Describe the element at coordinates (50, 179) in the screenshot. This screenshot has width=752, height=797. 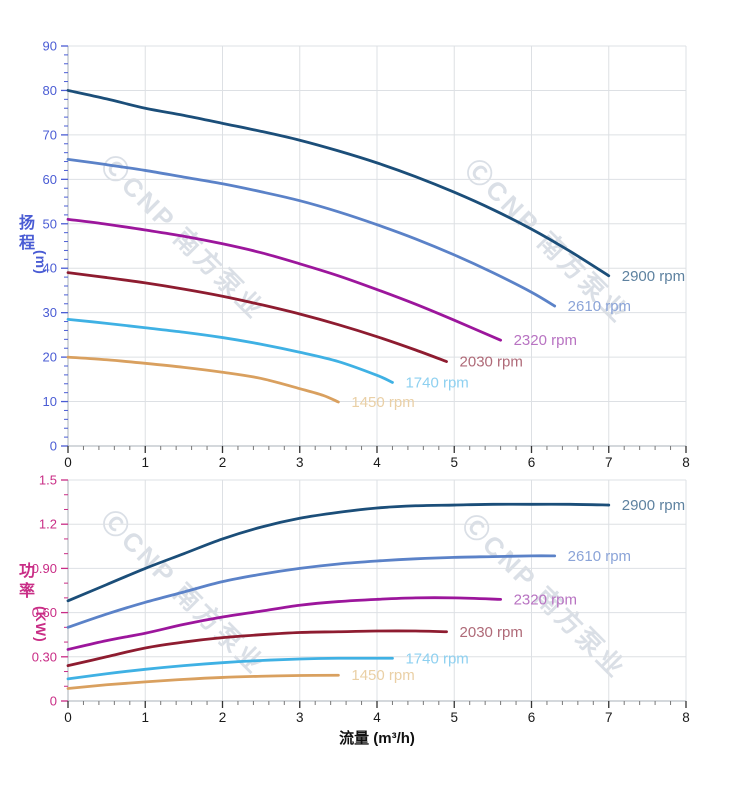
I see `y-tick-label: 60` at that location.